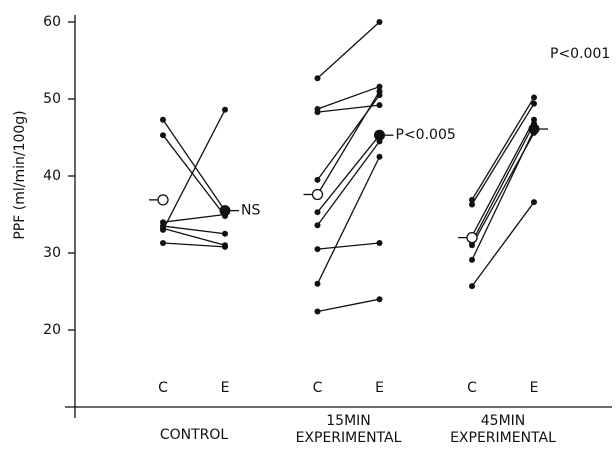 Image resolution: width=616 pixels, height=450 pixels. Describe the element at coordinates (52, 330) in the screenshot. I see `y-tick-label: 20` at that location.